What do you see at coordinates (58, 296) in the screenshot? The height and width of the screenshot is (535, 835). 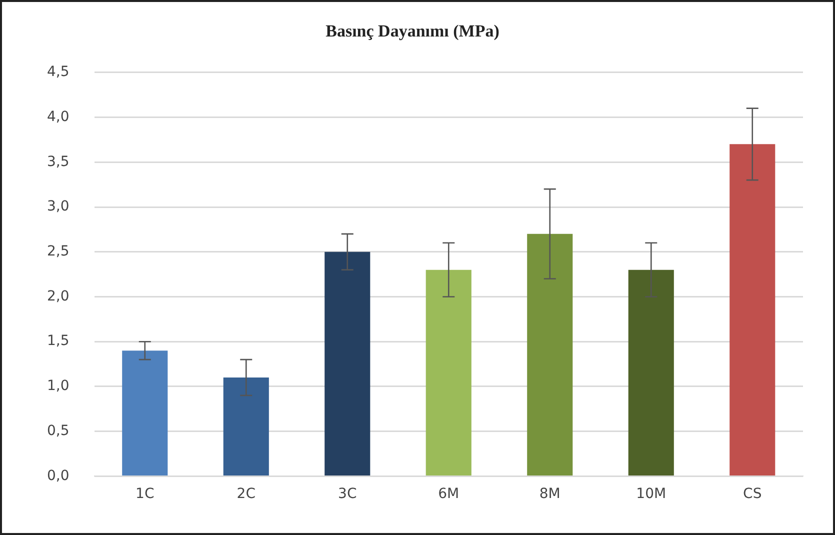 I see `y-tick-label: 2,0` at bounding box center [58, 296].